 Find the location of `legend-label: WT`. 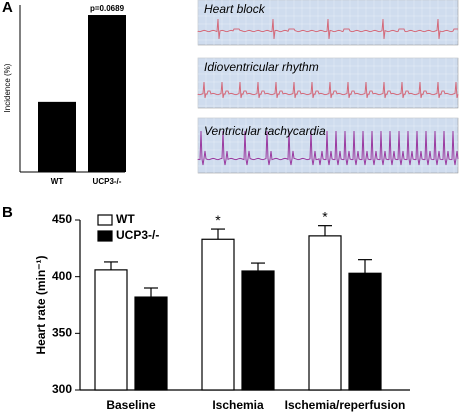

legend-label: WT is located at coordinates (125, 219).